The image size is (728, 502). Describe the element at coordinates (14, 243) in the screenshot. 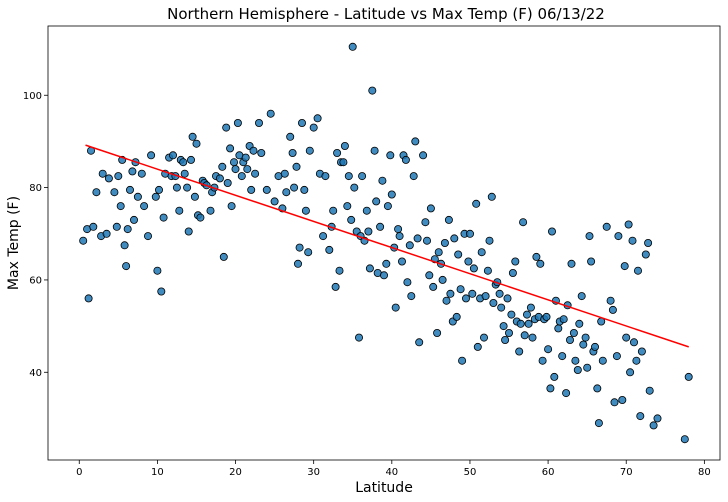

I see `y-axis-label: Max Temp (F)` at that location.